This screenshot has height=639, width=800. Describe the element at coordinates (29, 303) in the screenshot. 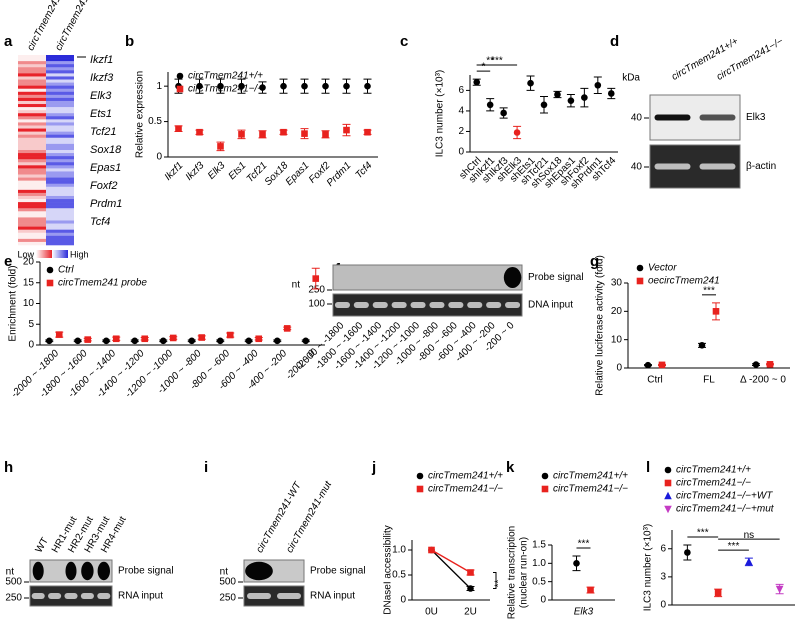

I see `y-tick-label: 10` at that location.